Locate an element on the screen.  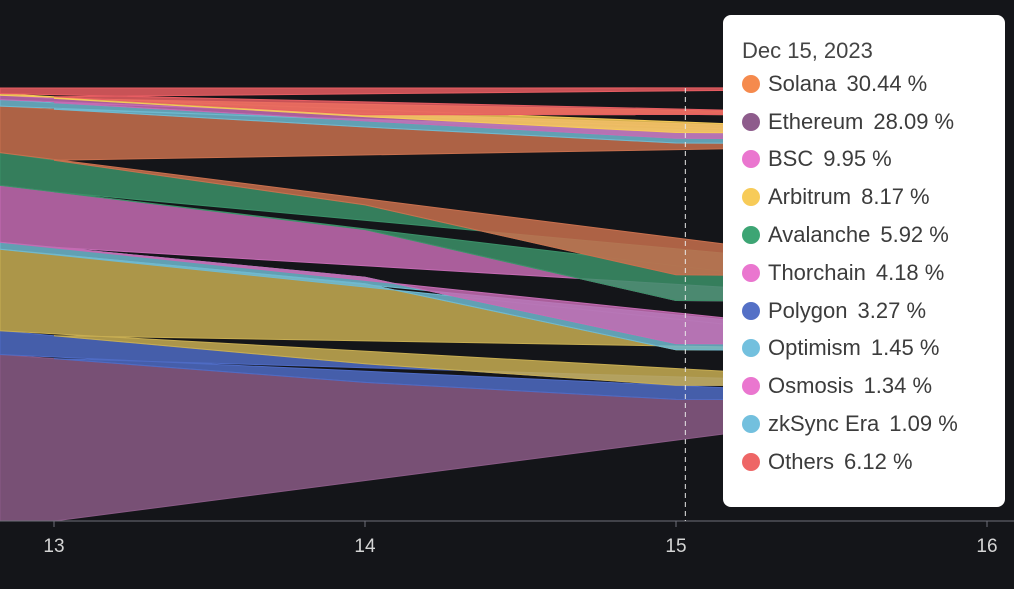
tooltip-row: Ethereum 28.09 % is located at coordinates (873, 122).